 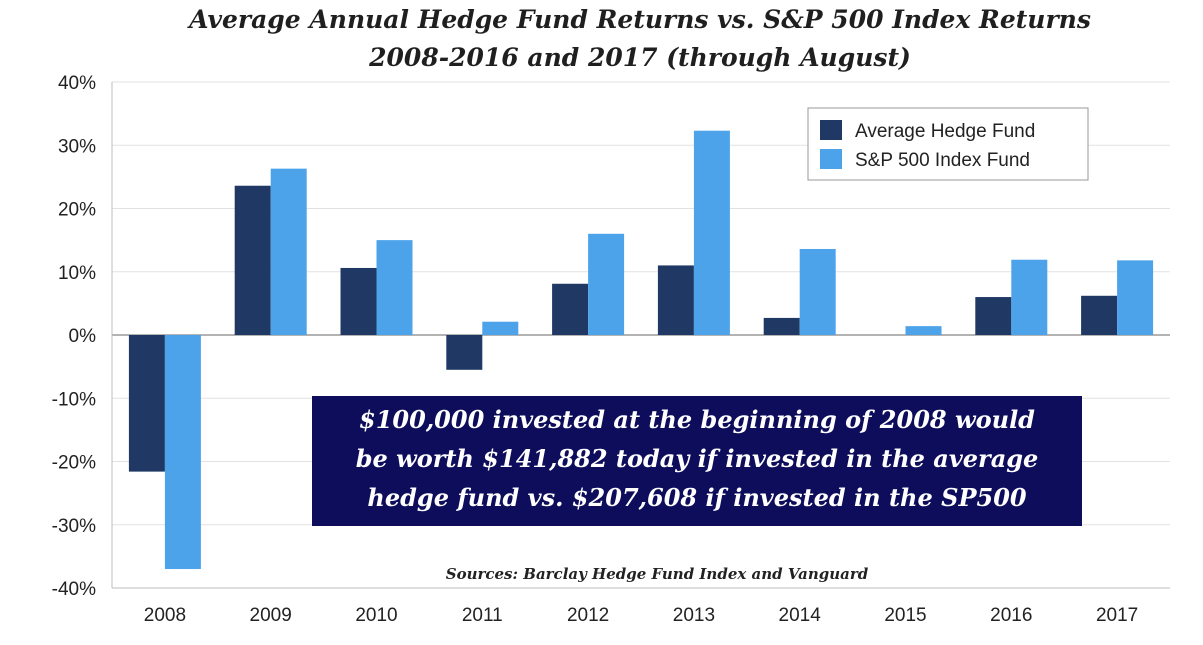 I want to click on bar-sp500-2013, so click(x=711, y=232).